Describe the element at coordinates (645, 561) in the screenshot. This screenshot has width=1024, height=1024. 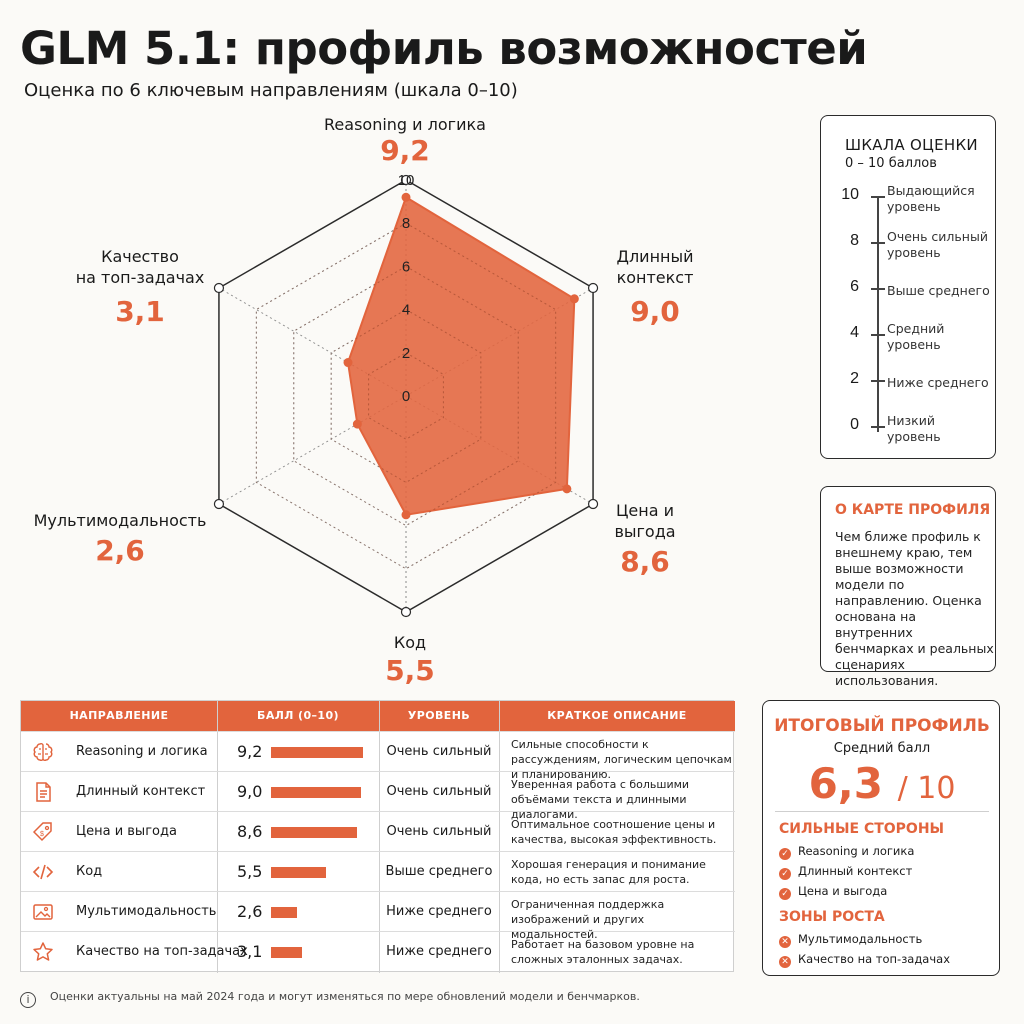
I see `axis-value-label: 8,6` at that location.